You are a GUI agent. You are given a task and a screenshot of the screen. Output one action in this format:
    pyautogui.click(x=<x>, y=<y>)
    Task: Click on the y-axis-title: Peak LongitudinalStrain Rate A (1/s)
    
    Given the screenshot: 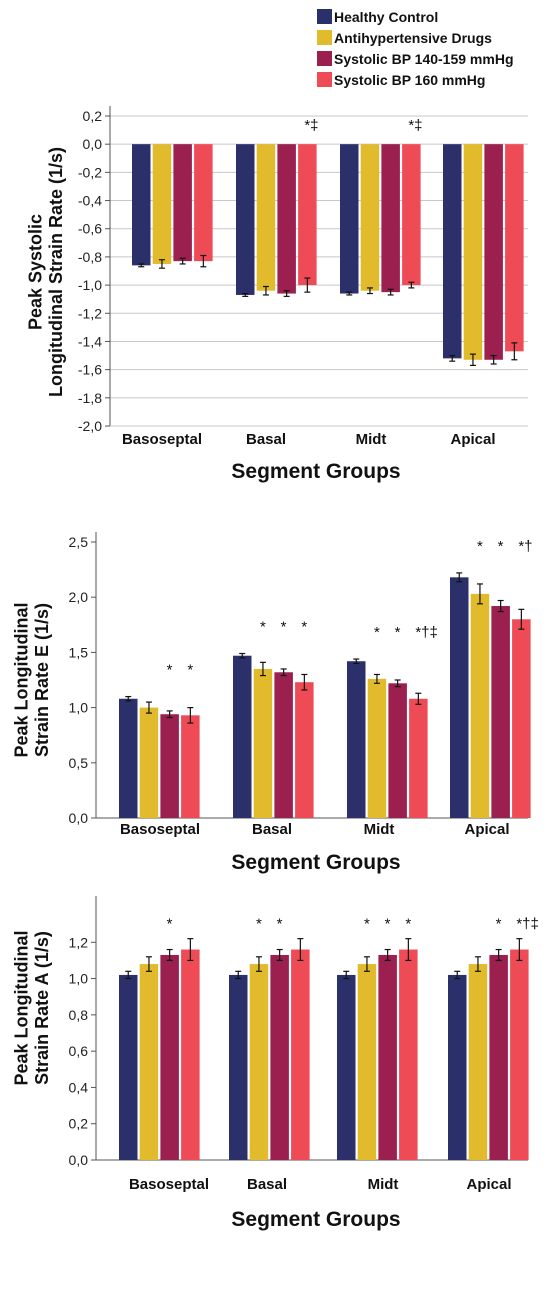 What is the action you would take?
    pyautogui.click(x=31, y=1007)
    